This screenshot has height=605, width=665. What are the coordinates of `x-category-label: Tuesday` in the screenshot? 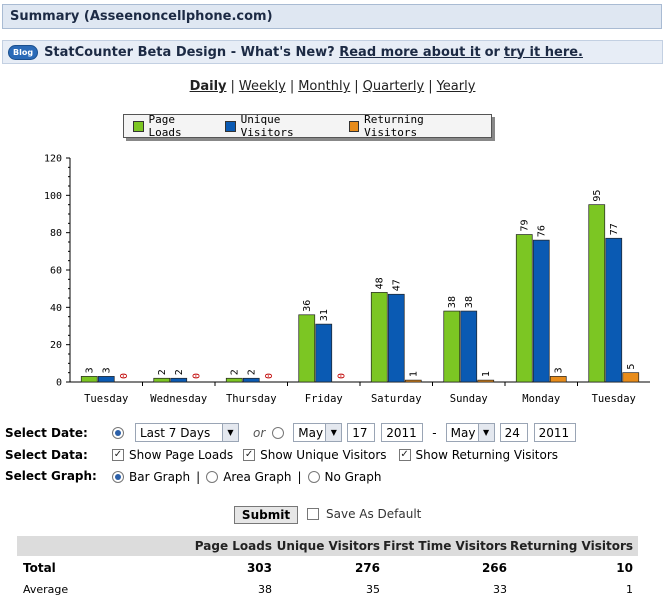 It's located at (106, 399).